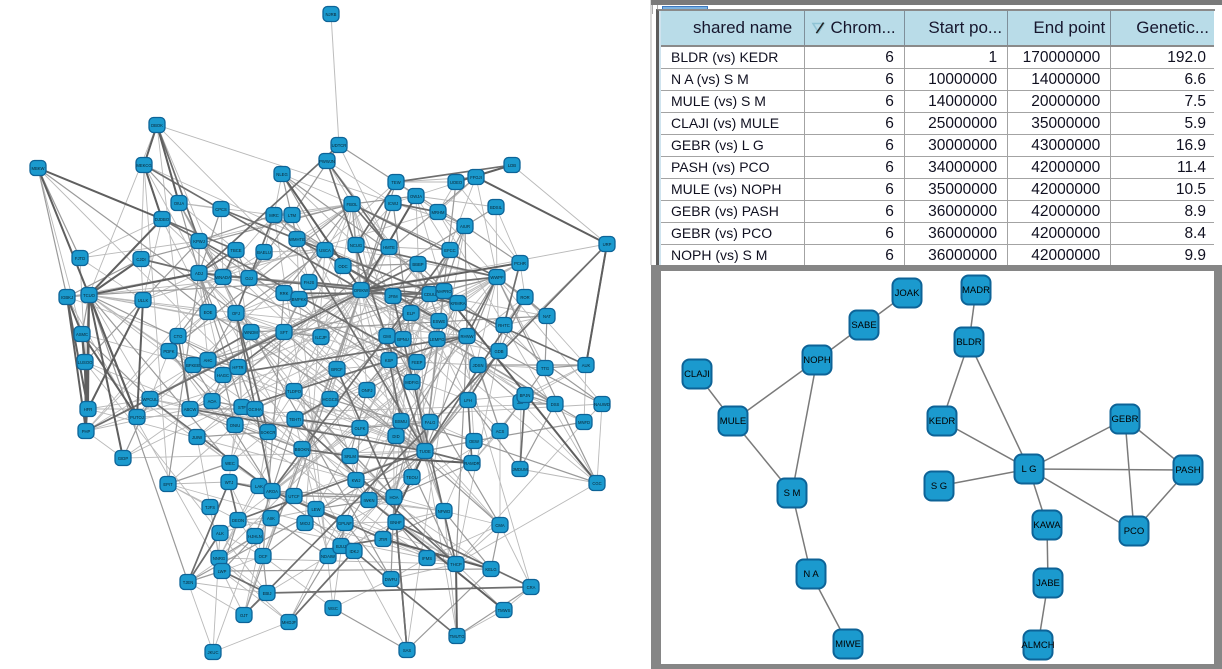 The height and width of the screenshot is (669, 1222). I want to click on svg-text: WTJ, so click(229, 482).